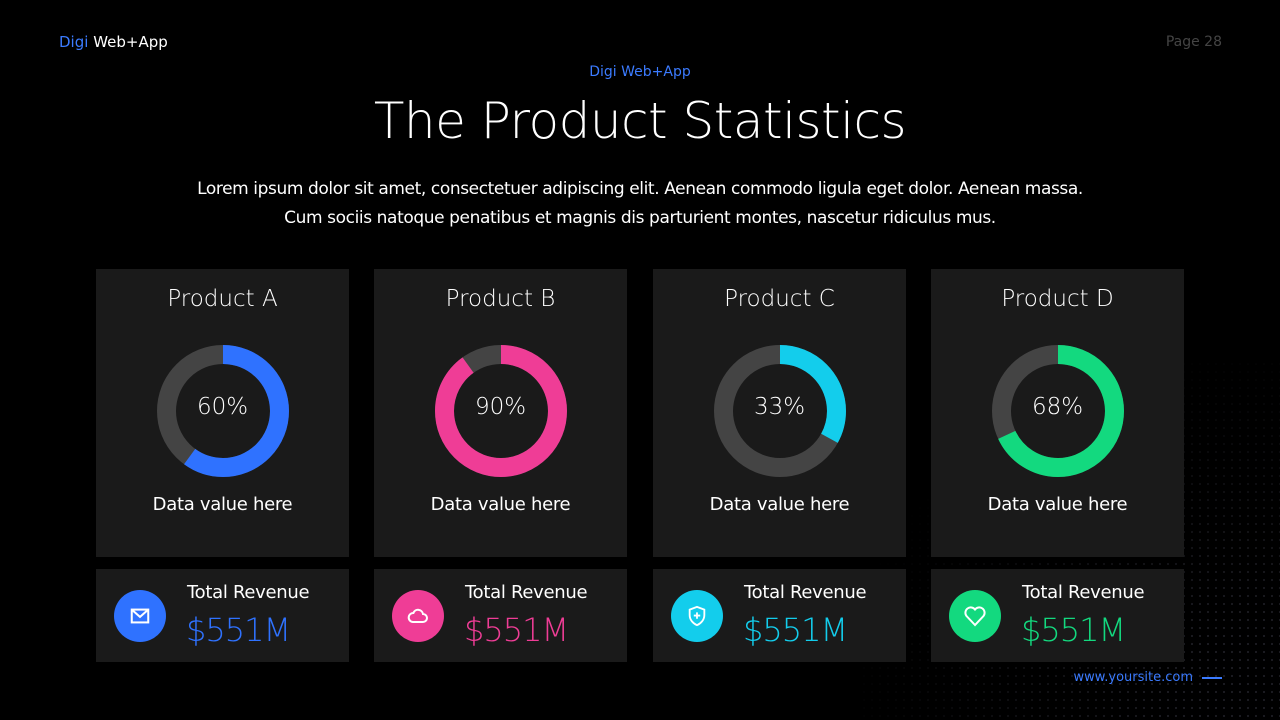 The height and width of the screenshot is (720, 1280). Describe the element at coordinates (1148, 677) in the screenshot. I see `site-link: www.yoursite.com` at that location.